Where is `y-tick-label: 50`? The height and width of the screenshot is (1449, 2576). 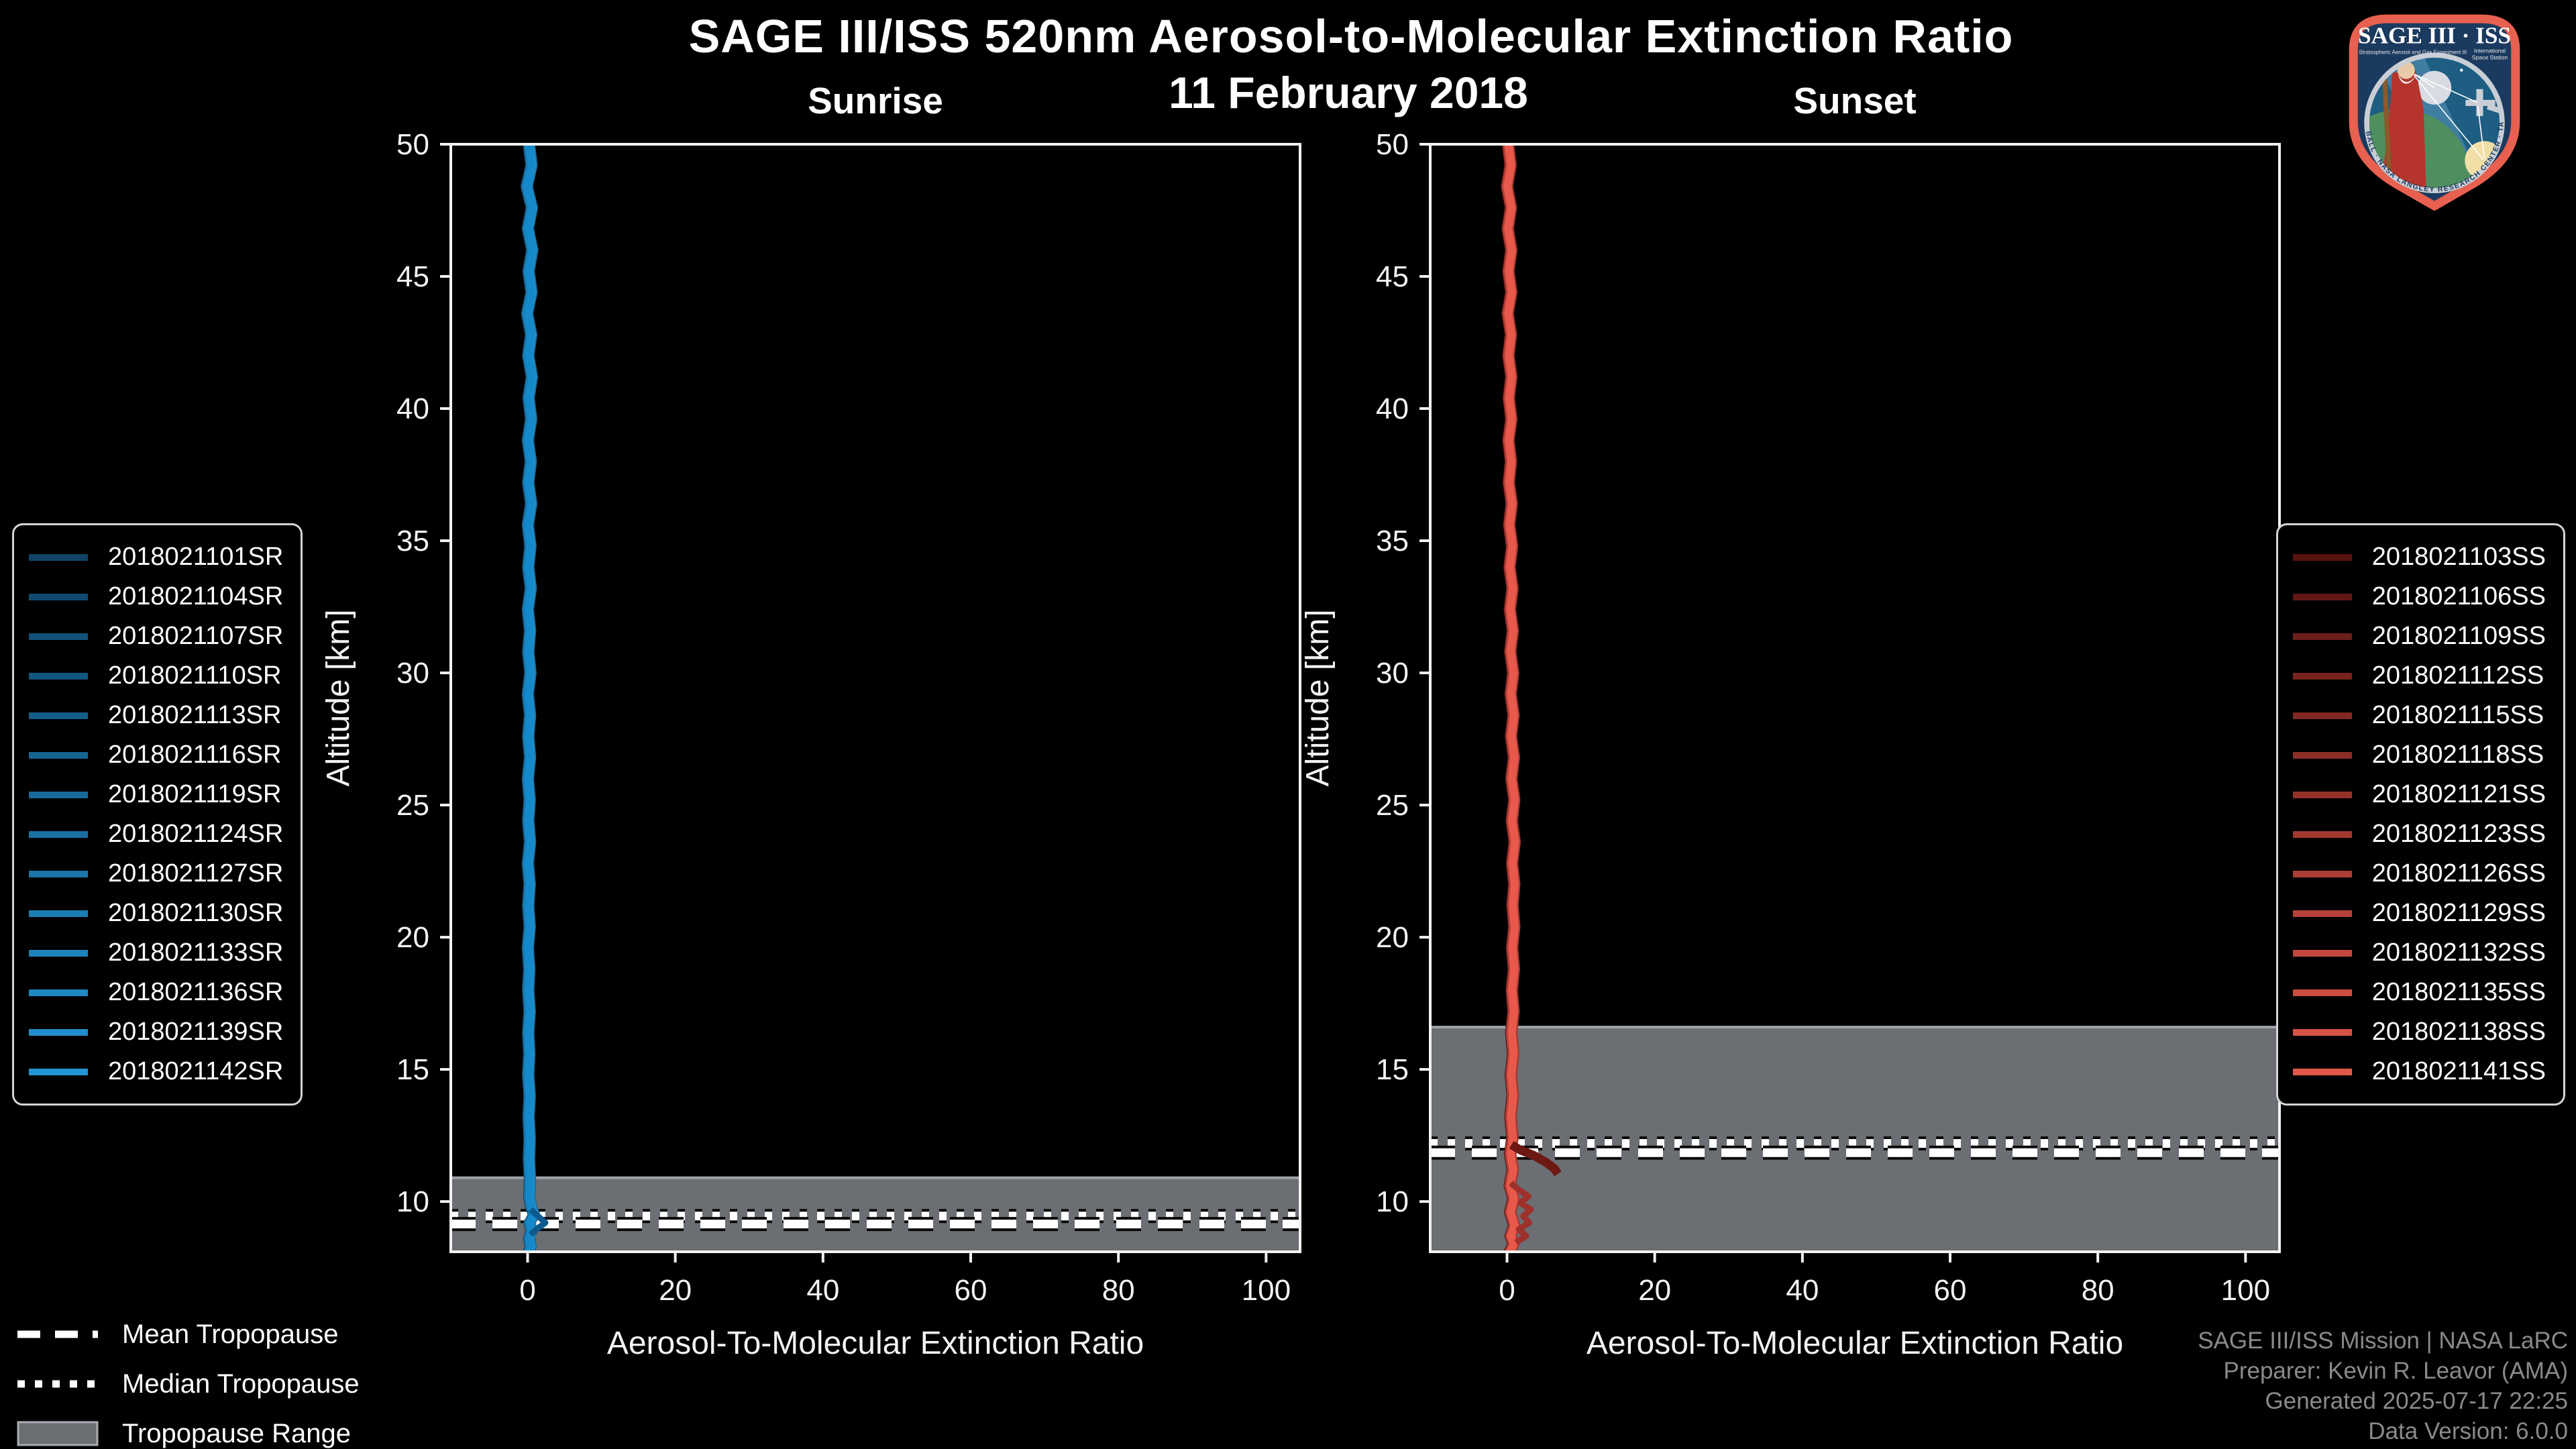
y-tick-label: 50 is located at coordinates (1392, 144).